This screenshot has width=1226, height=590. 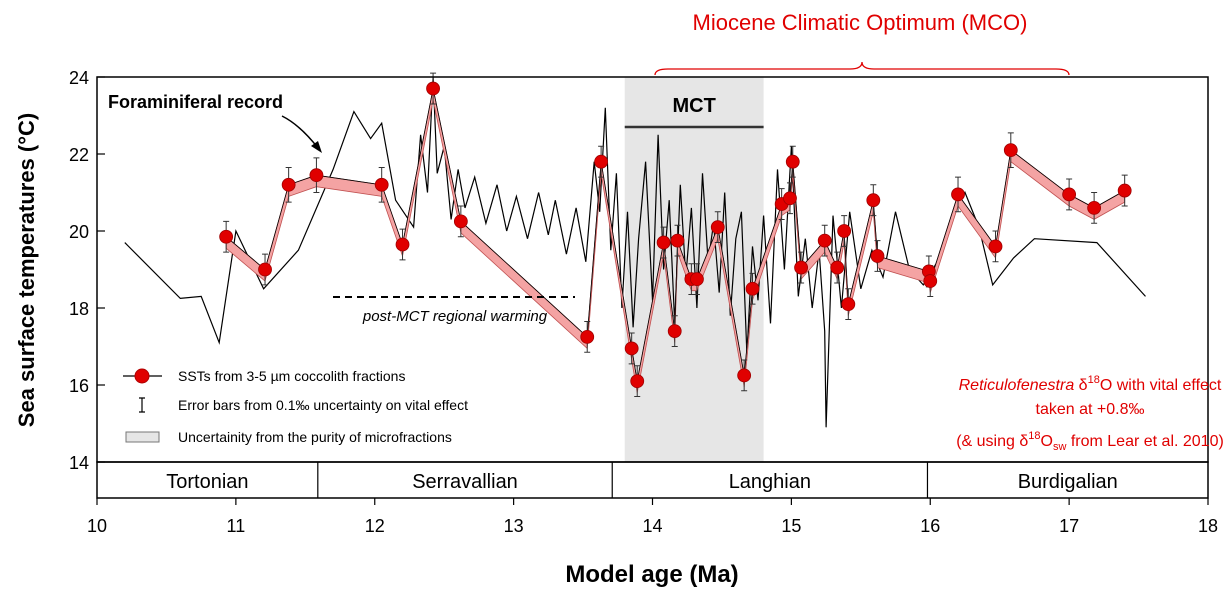 I want to click on mco-brace, so click(x=862, y=68).